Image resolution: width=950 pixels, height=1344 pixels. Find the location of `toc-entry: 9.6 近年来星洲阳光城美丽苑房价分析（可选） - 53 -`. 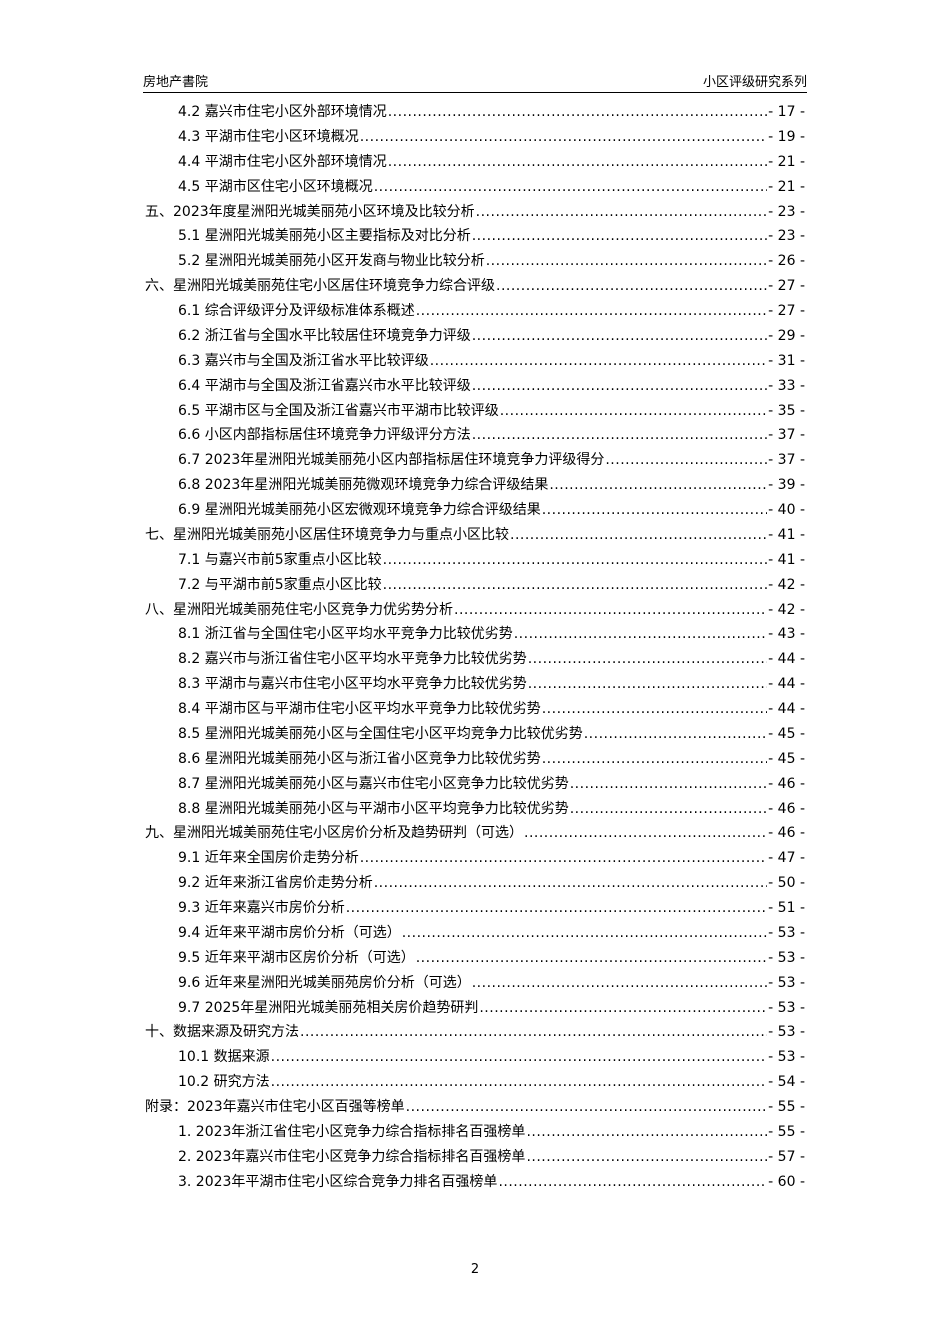

toc-entry: 9.6 近年来星洲阳光城美丽苑房价分析（可选） - 53 - is located at coordinates (475, 983).